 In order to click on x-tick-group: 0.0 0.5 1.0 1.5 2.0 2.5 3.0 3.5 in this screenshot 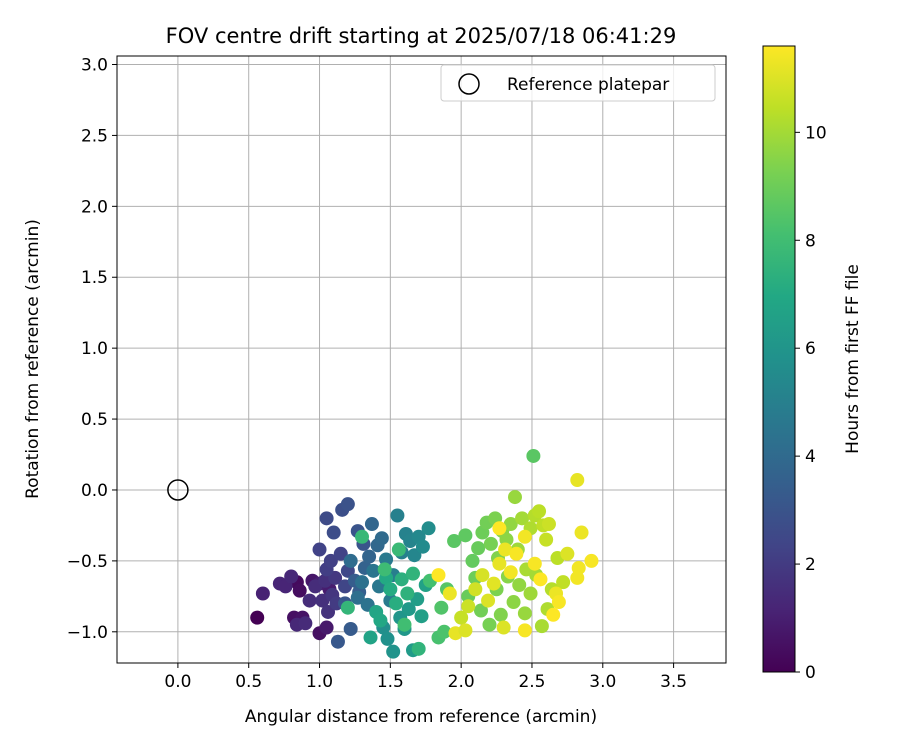, I will do `click(425, 677)`.